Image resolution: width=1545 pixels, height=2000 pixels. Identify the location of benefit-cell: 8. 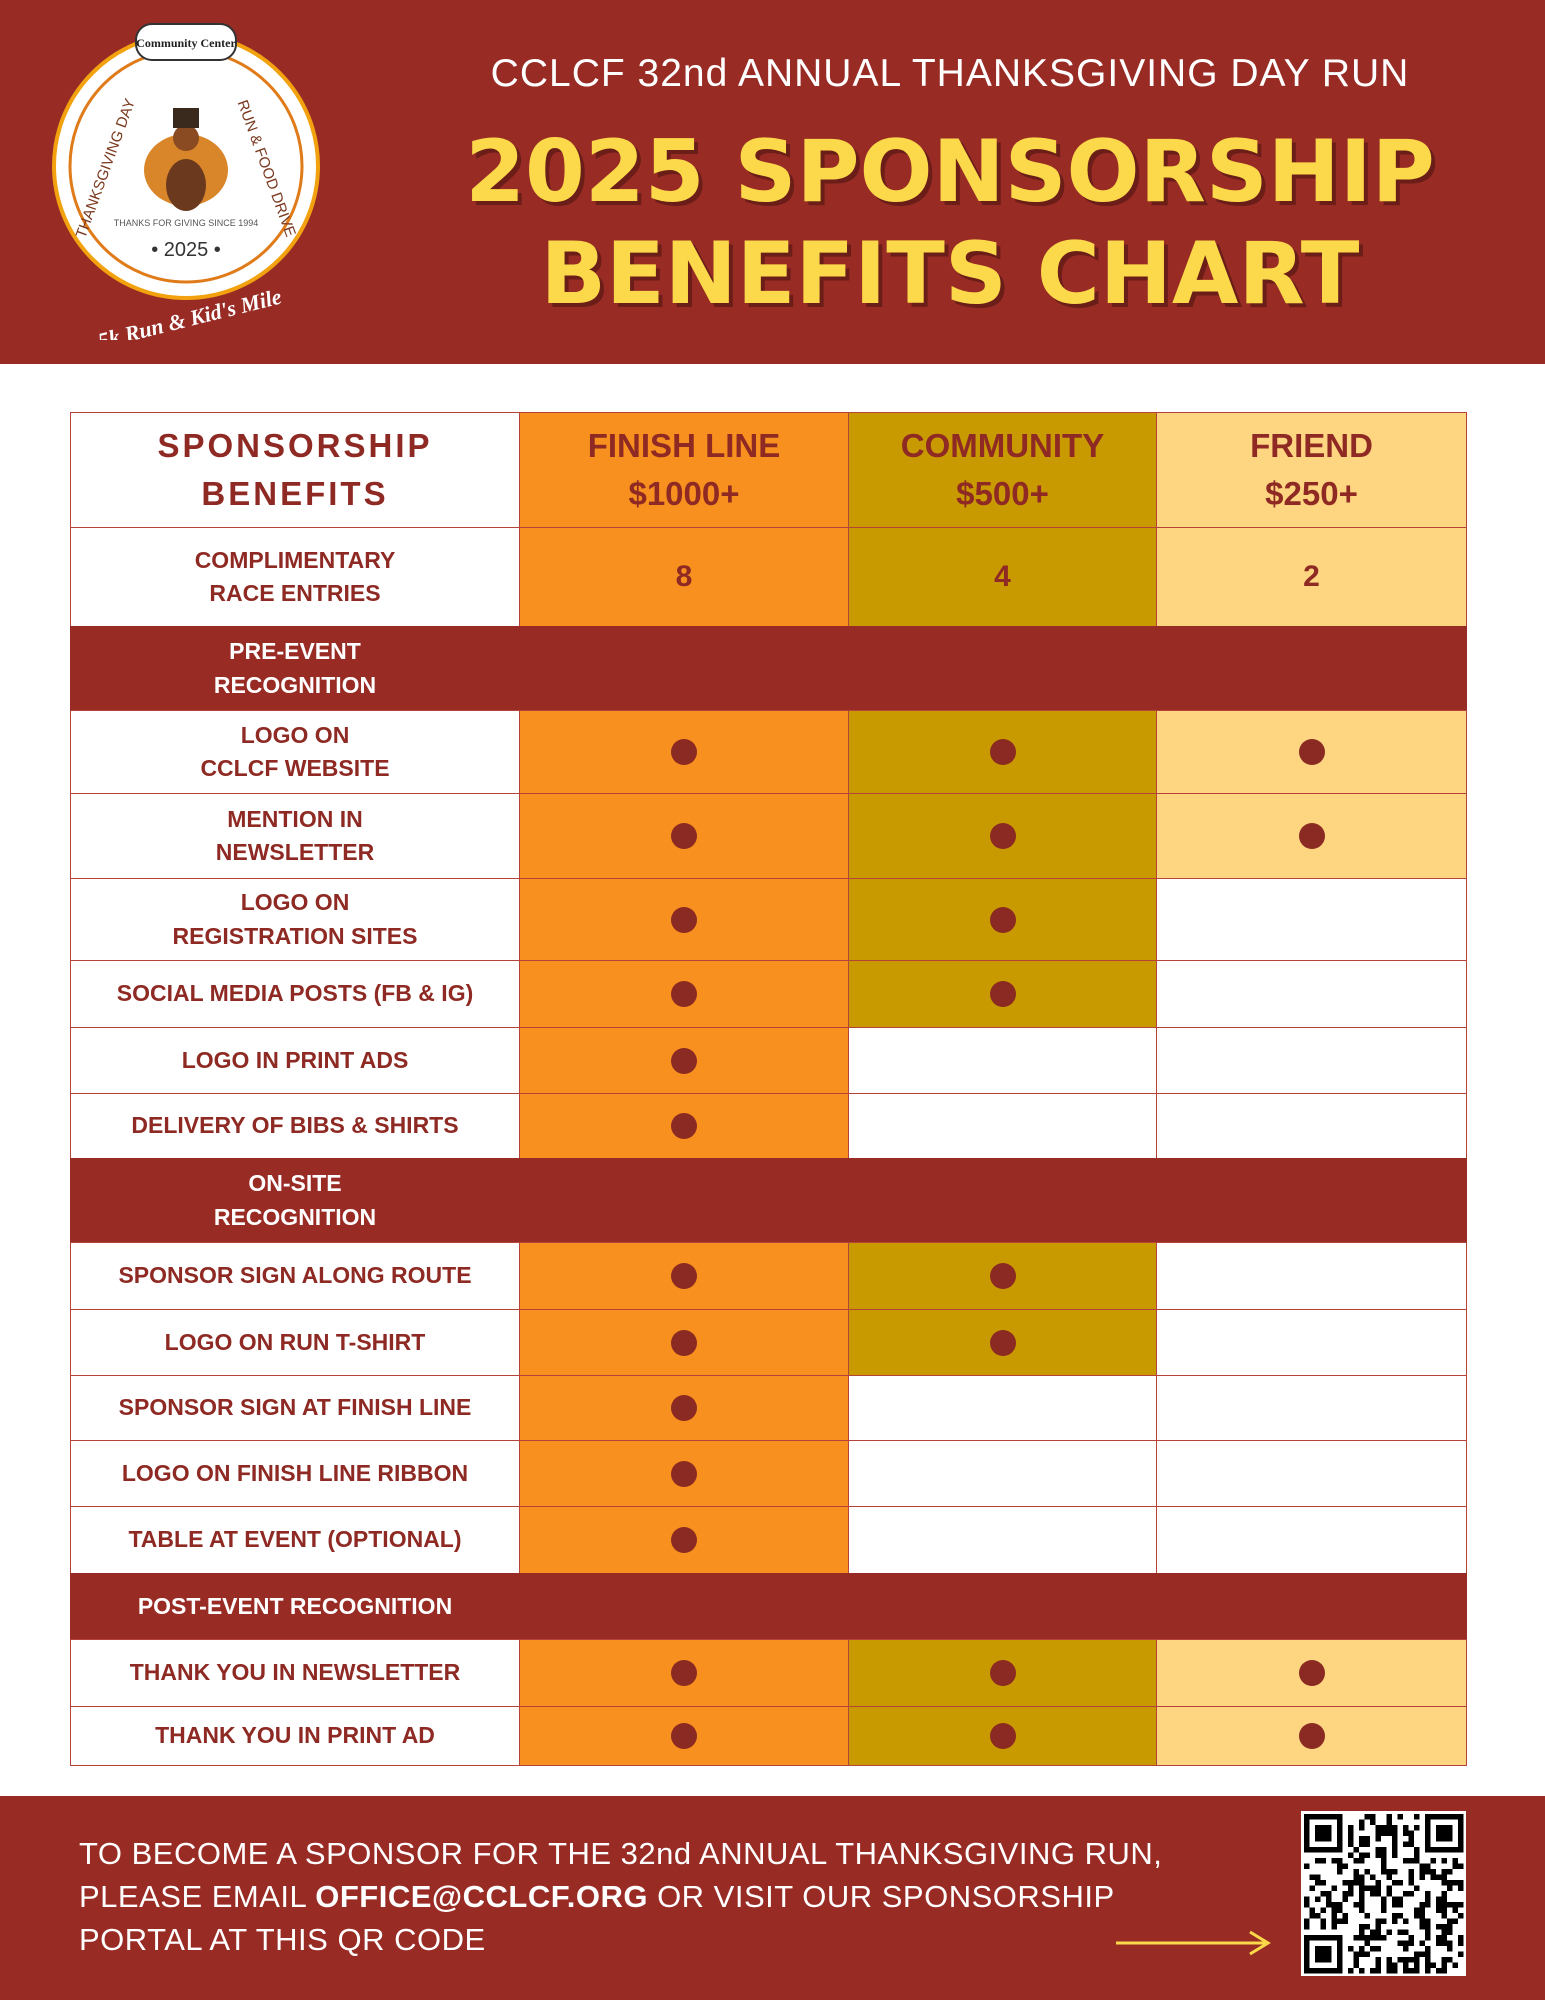
(684, 577).